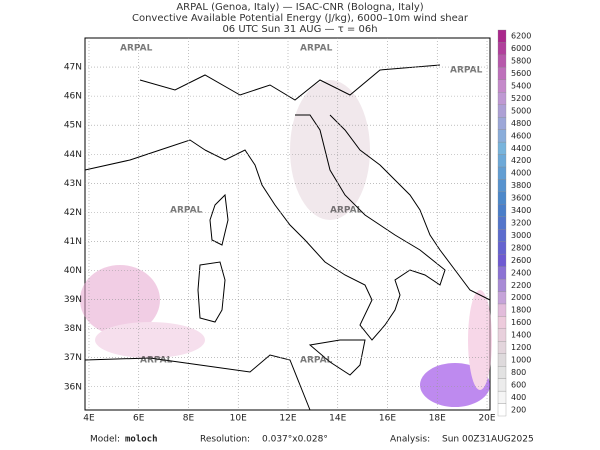 This screenshot has width=600, height=450. What do you see at coordinates (238, 419) in the screenshot?
I see `lon-label: 10E` at bounding box center [238, 419].